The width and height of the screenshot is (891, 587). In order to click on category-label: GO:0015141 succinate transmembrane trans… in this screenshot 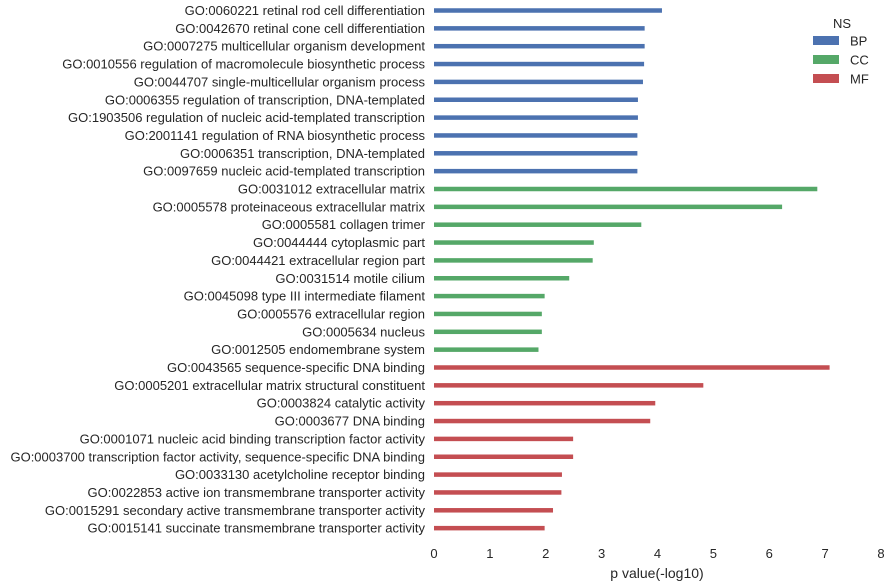, I will do `click(257, 528)`.